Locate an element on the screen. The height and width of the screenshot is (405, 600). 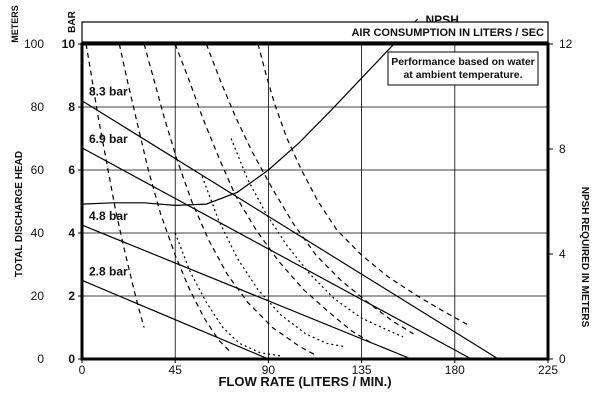
bar-tick-label: 2 is located at coordinates (71, 296).